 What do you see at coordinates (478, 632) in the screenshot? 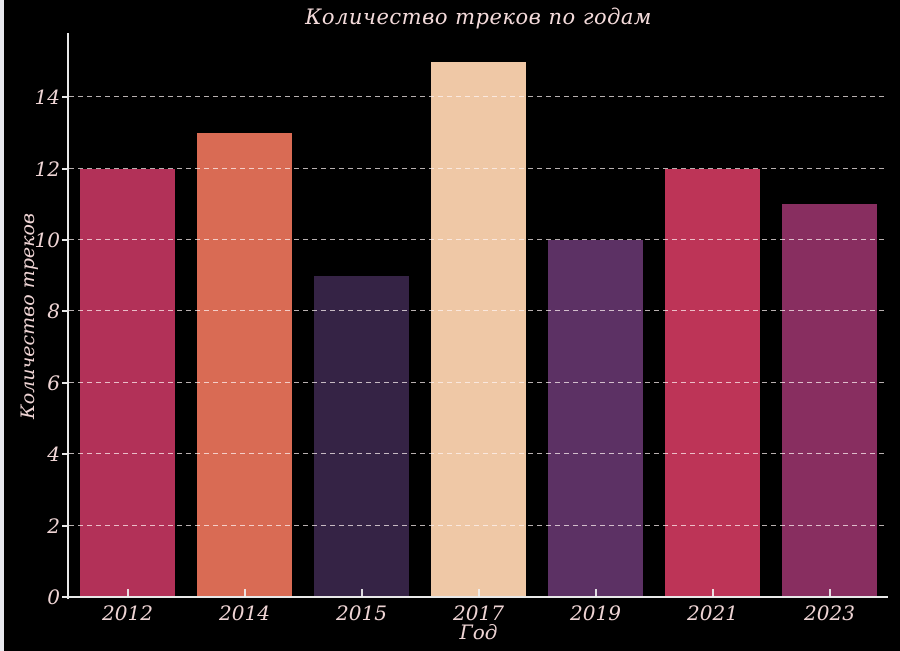
I see `x-axis-label: Год` at bounding box center [478, 632].